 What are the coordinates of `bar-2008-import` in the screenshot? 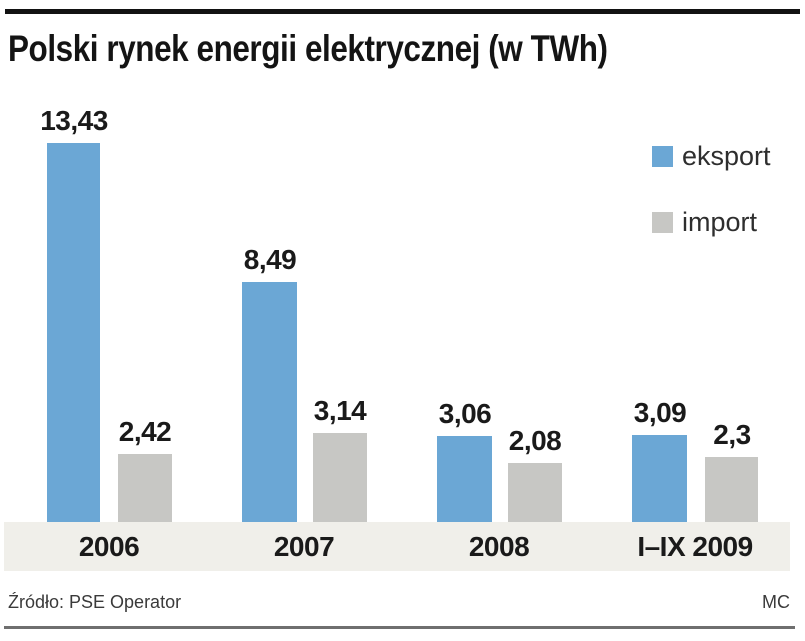 It's located at (535, 492).